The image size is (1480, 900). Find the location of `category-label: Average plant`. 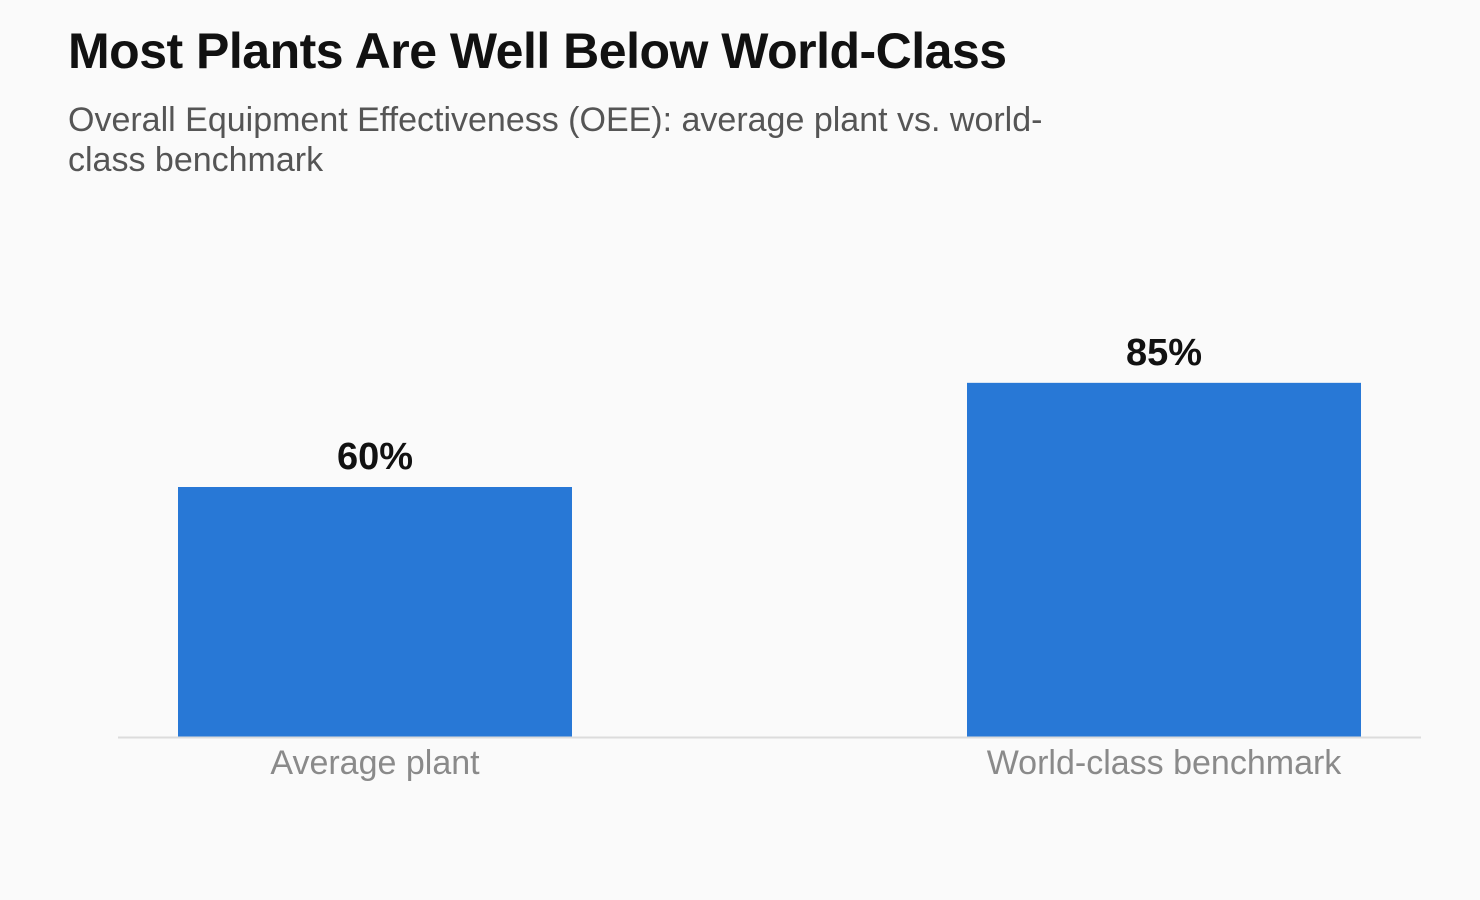

category-label: Average plant is located at coordinates (375, 763).